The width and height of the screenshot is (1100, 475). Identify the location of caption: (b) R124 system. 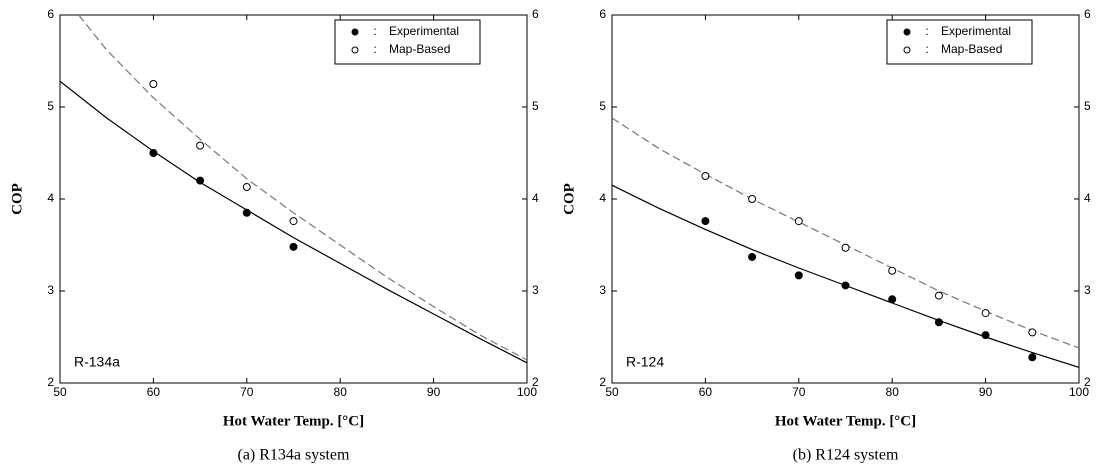
(846, 455).